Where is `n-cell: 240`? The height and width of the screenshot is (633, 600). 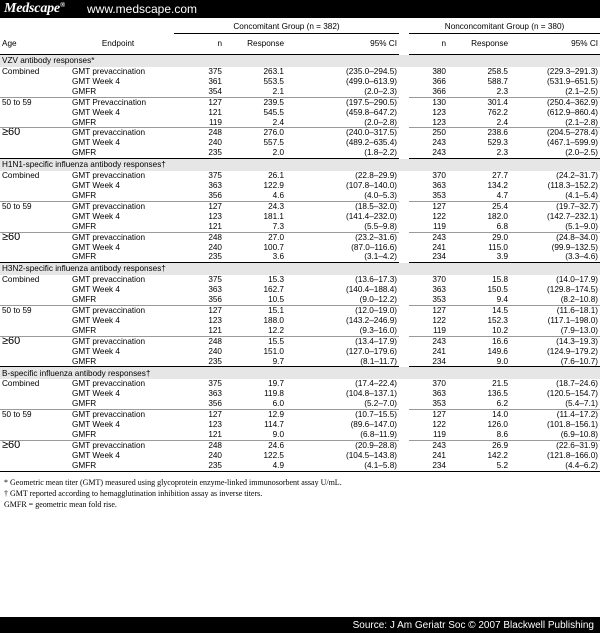
n-cell: 240 is located at coordinates (215, 455).